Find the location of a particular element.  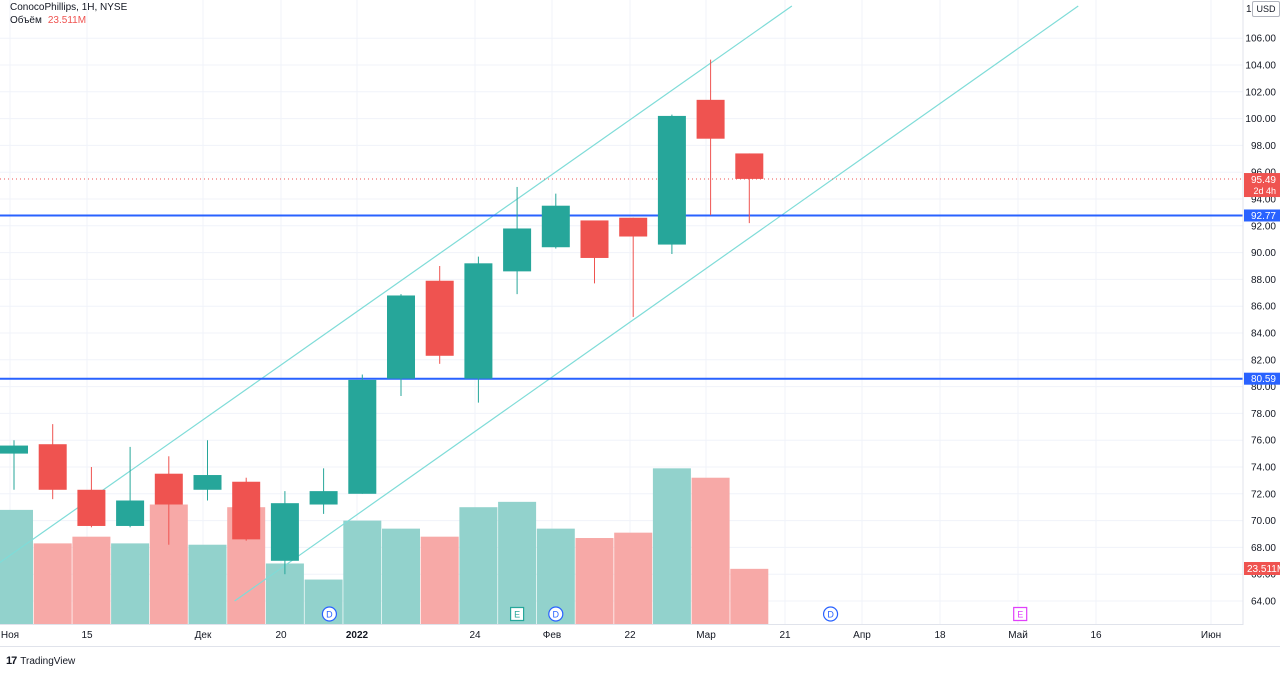

x-tick-label: 15 is located at coordinates (87, 635).